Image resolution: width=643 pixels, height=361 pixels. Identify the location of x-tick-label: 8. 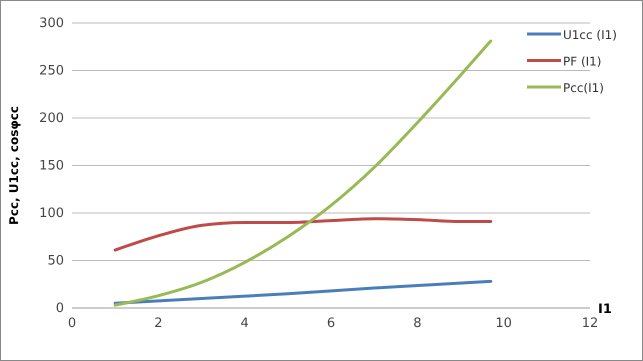
(417, 324).